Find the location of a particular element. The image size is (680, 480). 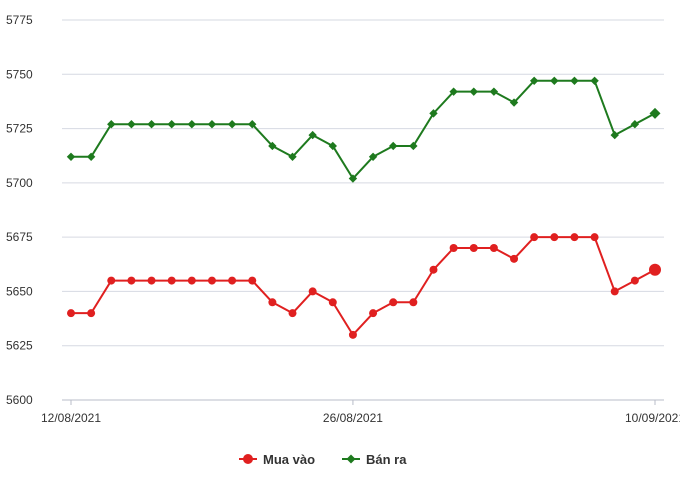

y-tick-label: 5650 is located at coordinates (19, 291).